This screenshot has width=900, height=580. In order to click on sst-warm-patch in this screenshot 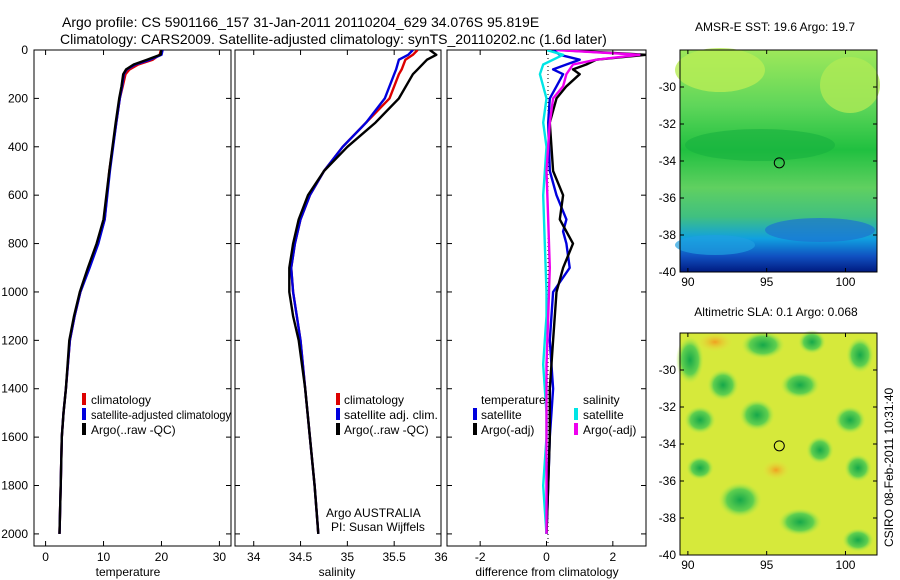, I will do `click(720, 70)`.